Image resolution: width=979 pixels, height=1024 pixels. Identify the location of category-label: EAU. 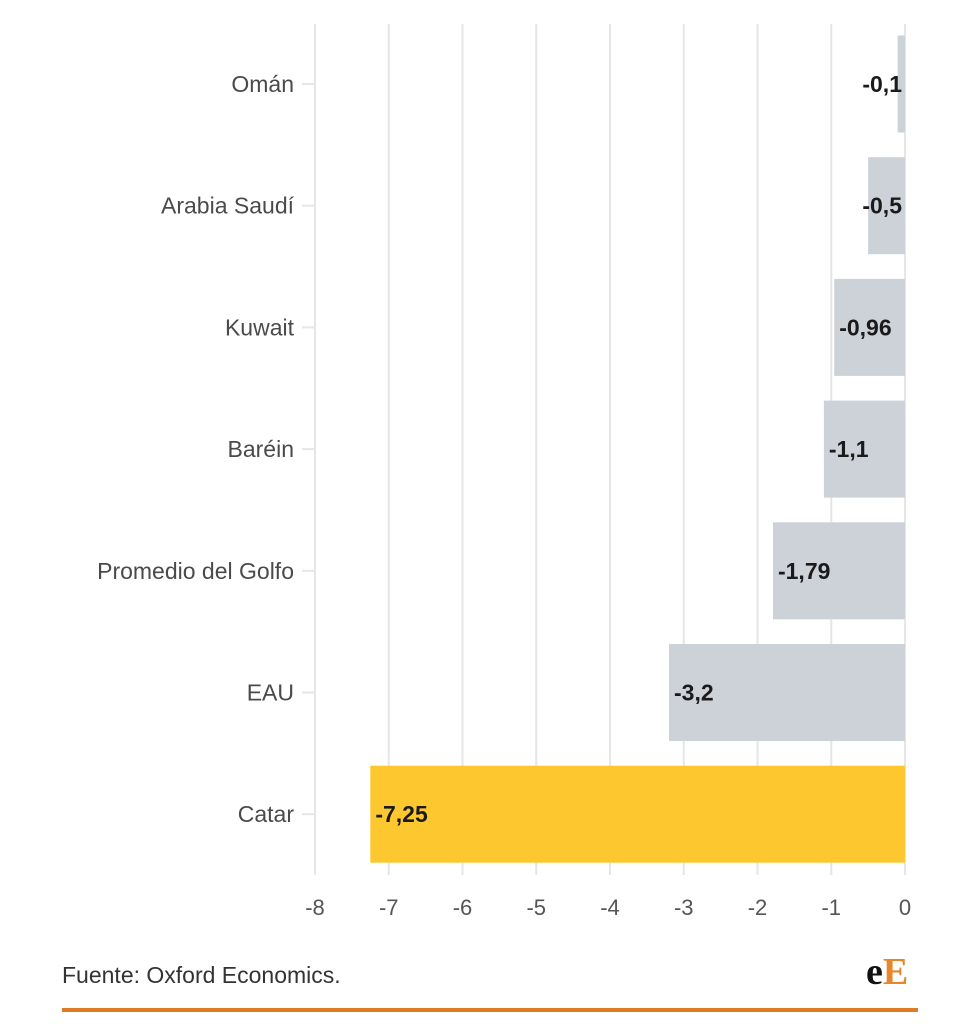
(270, 693).